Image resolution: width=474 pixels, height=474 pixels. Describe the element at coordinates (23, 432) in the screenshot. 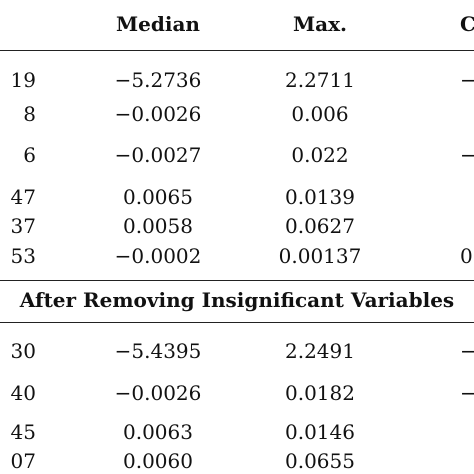

I see `left-cell: 45` at that location.